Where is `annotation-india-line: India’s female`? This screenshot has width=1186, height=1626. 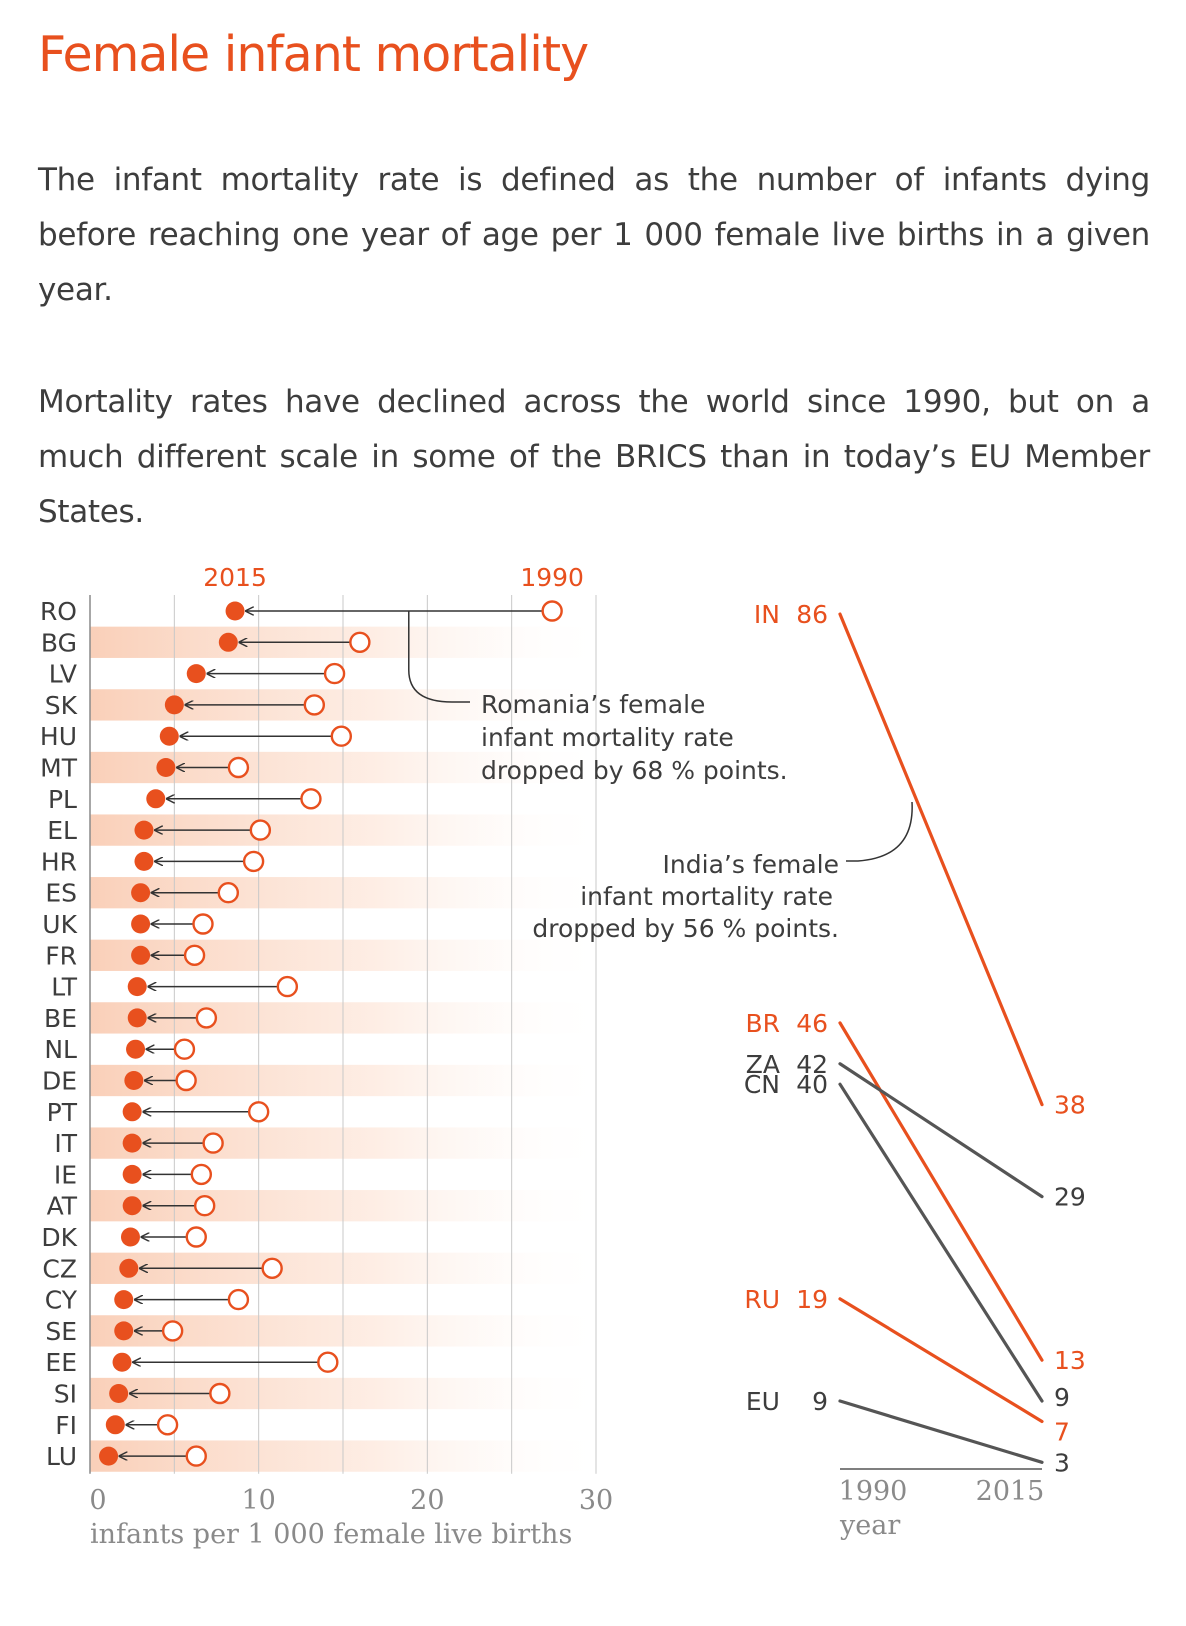 annotation-india-line: India’s female is located at coordinates (751, 864).